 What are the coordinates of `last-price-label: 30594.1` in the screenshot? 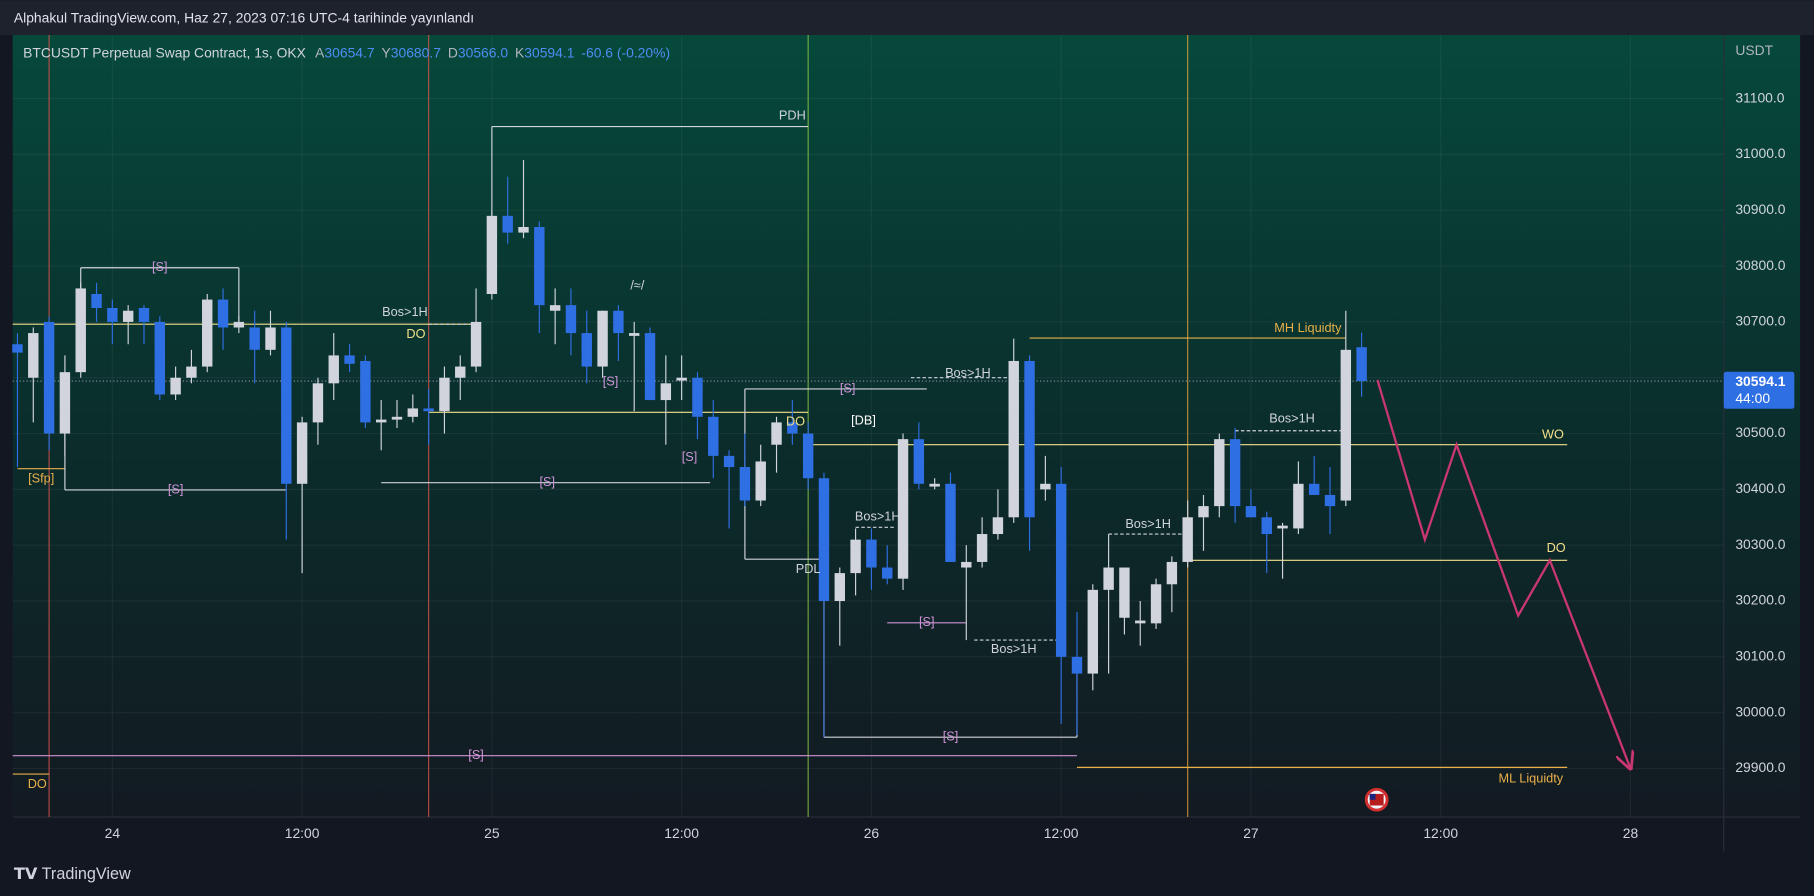 It's located at (1760, 381).